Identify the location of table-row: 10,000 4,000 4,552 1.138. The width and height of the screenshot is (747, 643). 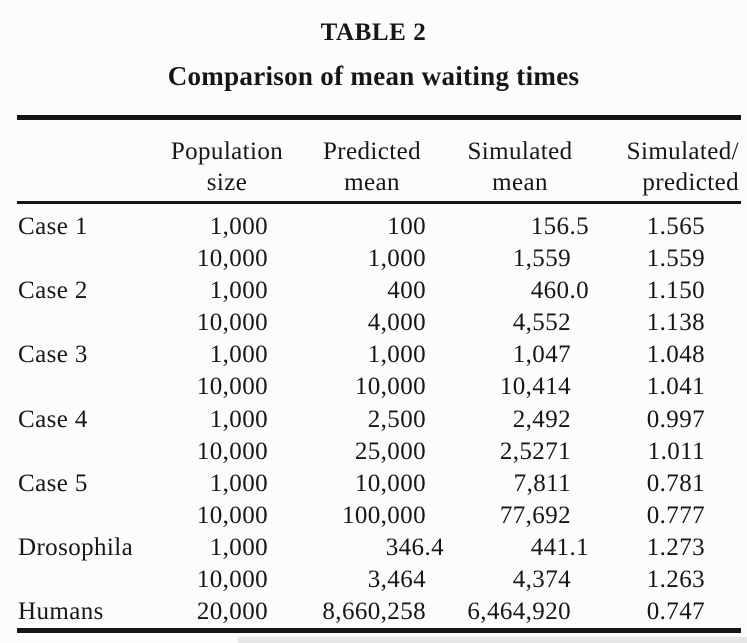
(373, 323).